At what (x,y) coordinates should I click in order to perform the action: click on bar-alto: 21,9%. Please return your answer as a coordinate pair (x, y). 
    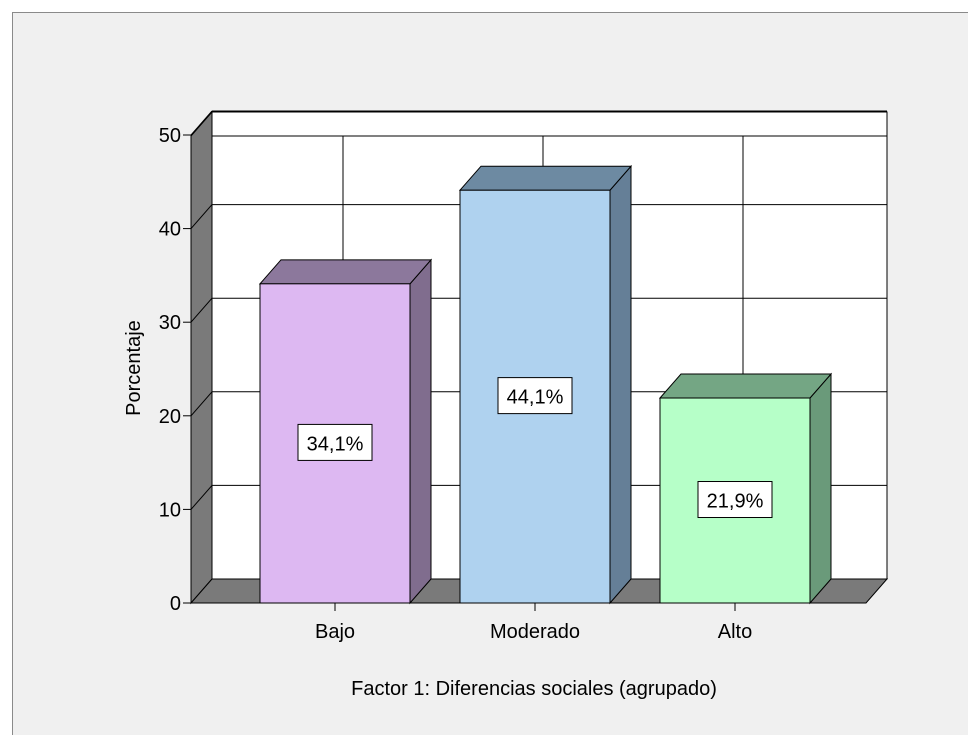
    Looking at the image, I should click on (745, 488).